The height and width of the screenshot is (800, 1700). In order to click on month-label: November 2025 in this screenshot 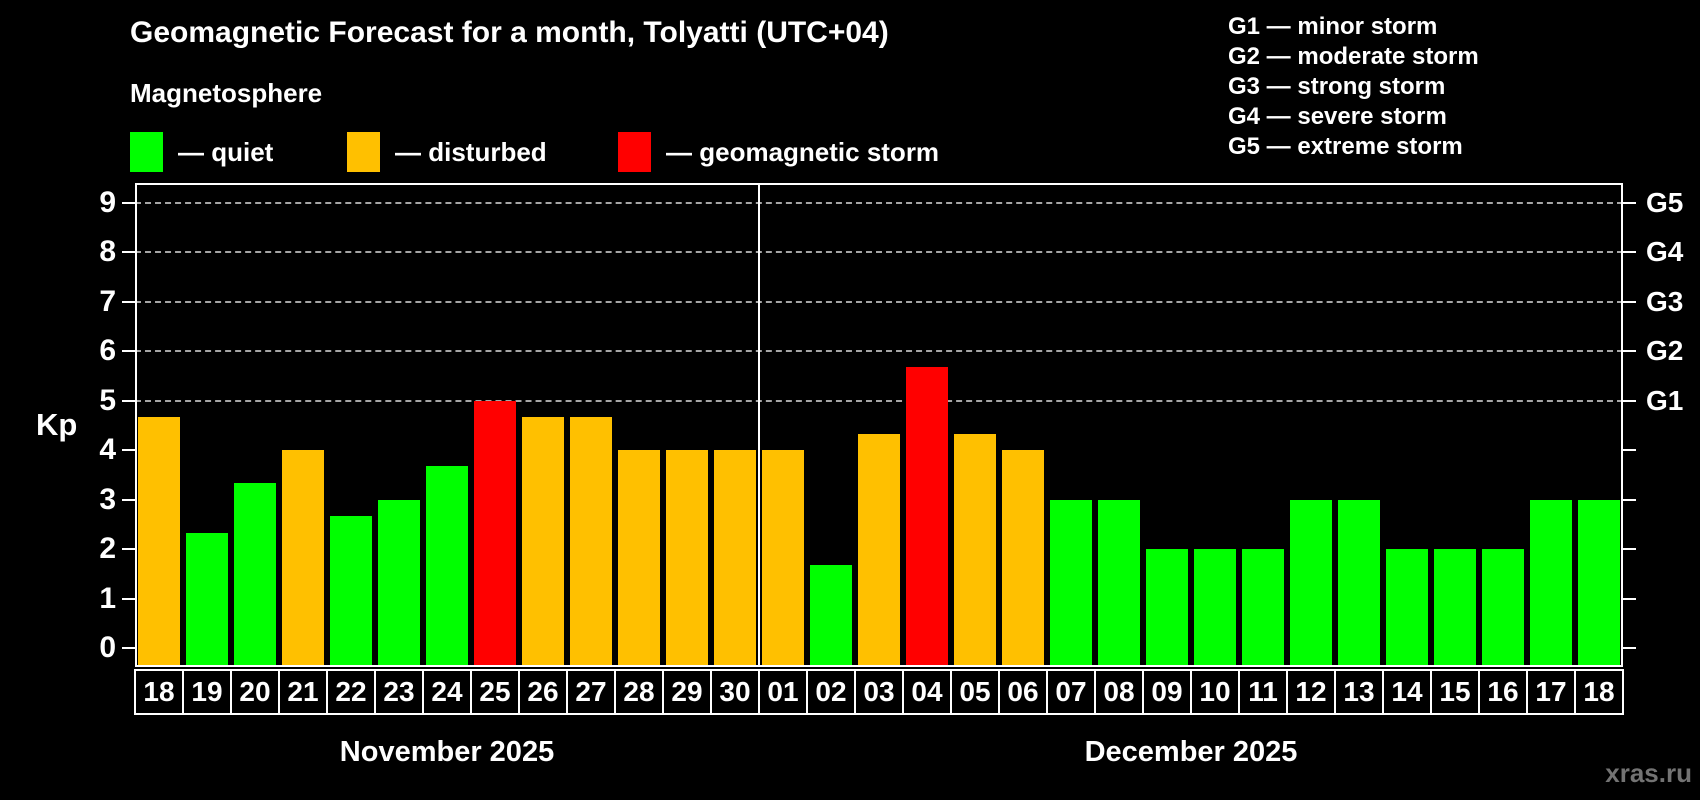, I will do `click(447, 752)`.